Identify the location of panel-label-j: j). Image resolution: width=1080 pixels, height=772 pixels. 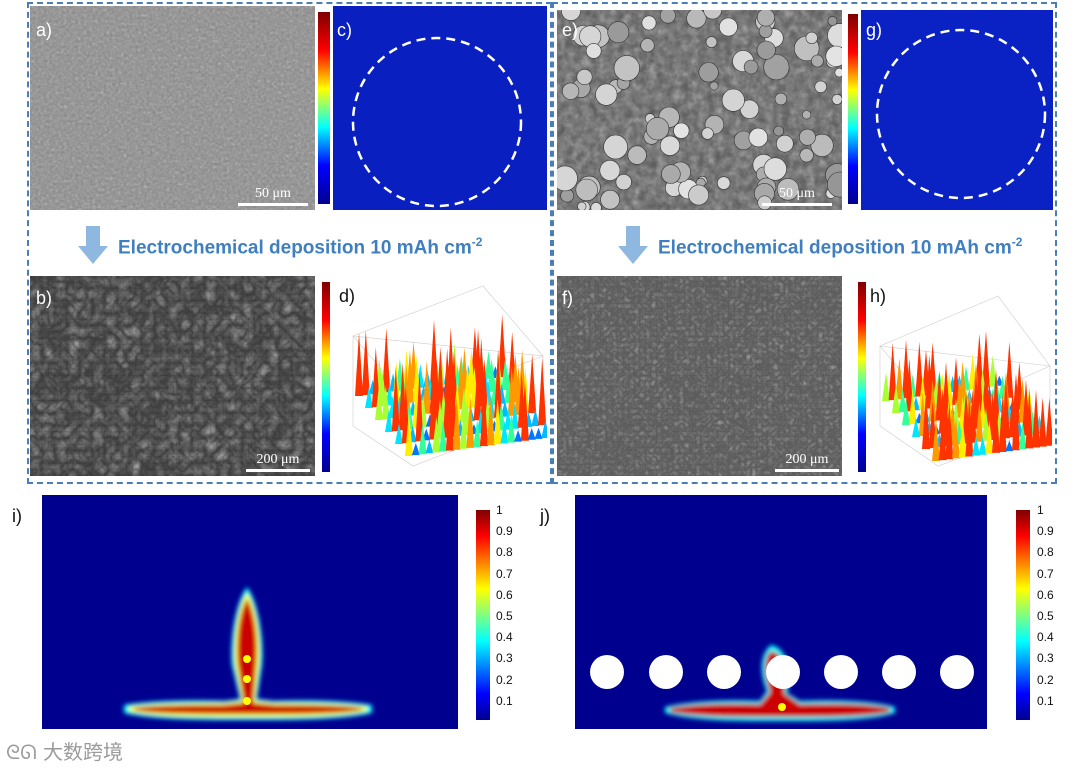
(545, 516).